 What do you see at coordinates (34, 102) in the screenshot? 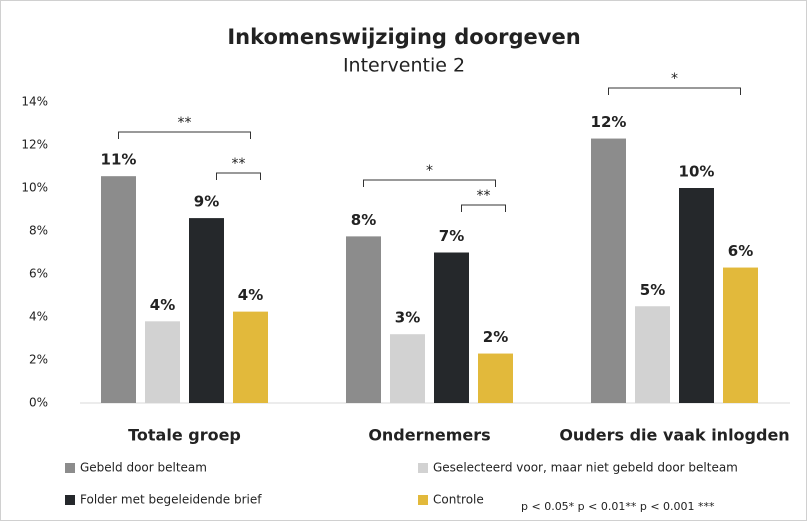
I see `y-tick-label: 14%` at bounding box center [34, 102].